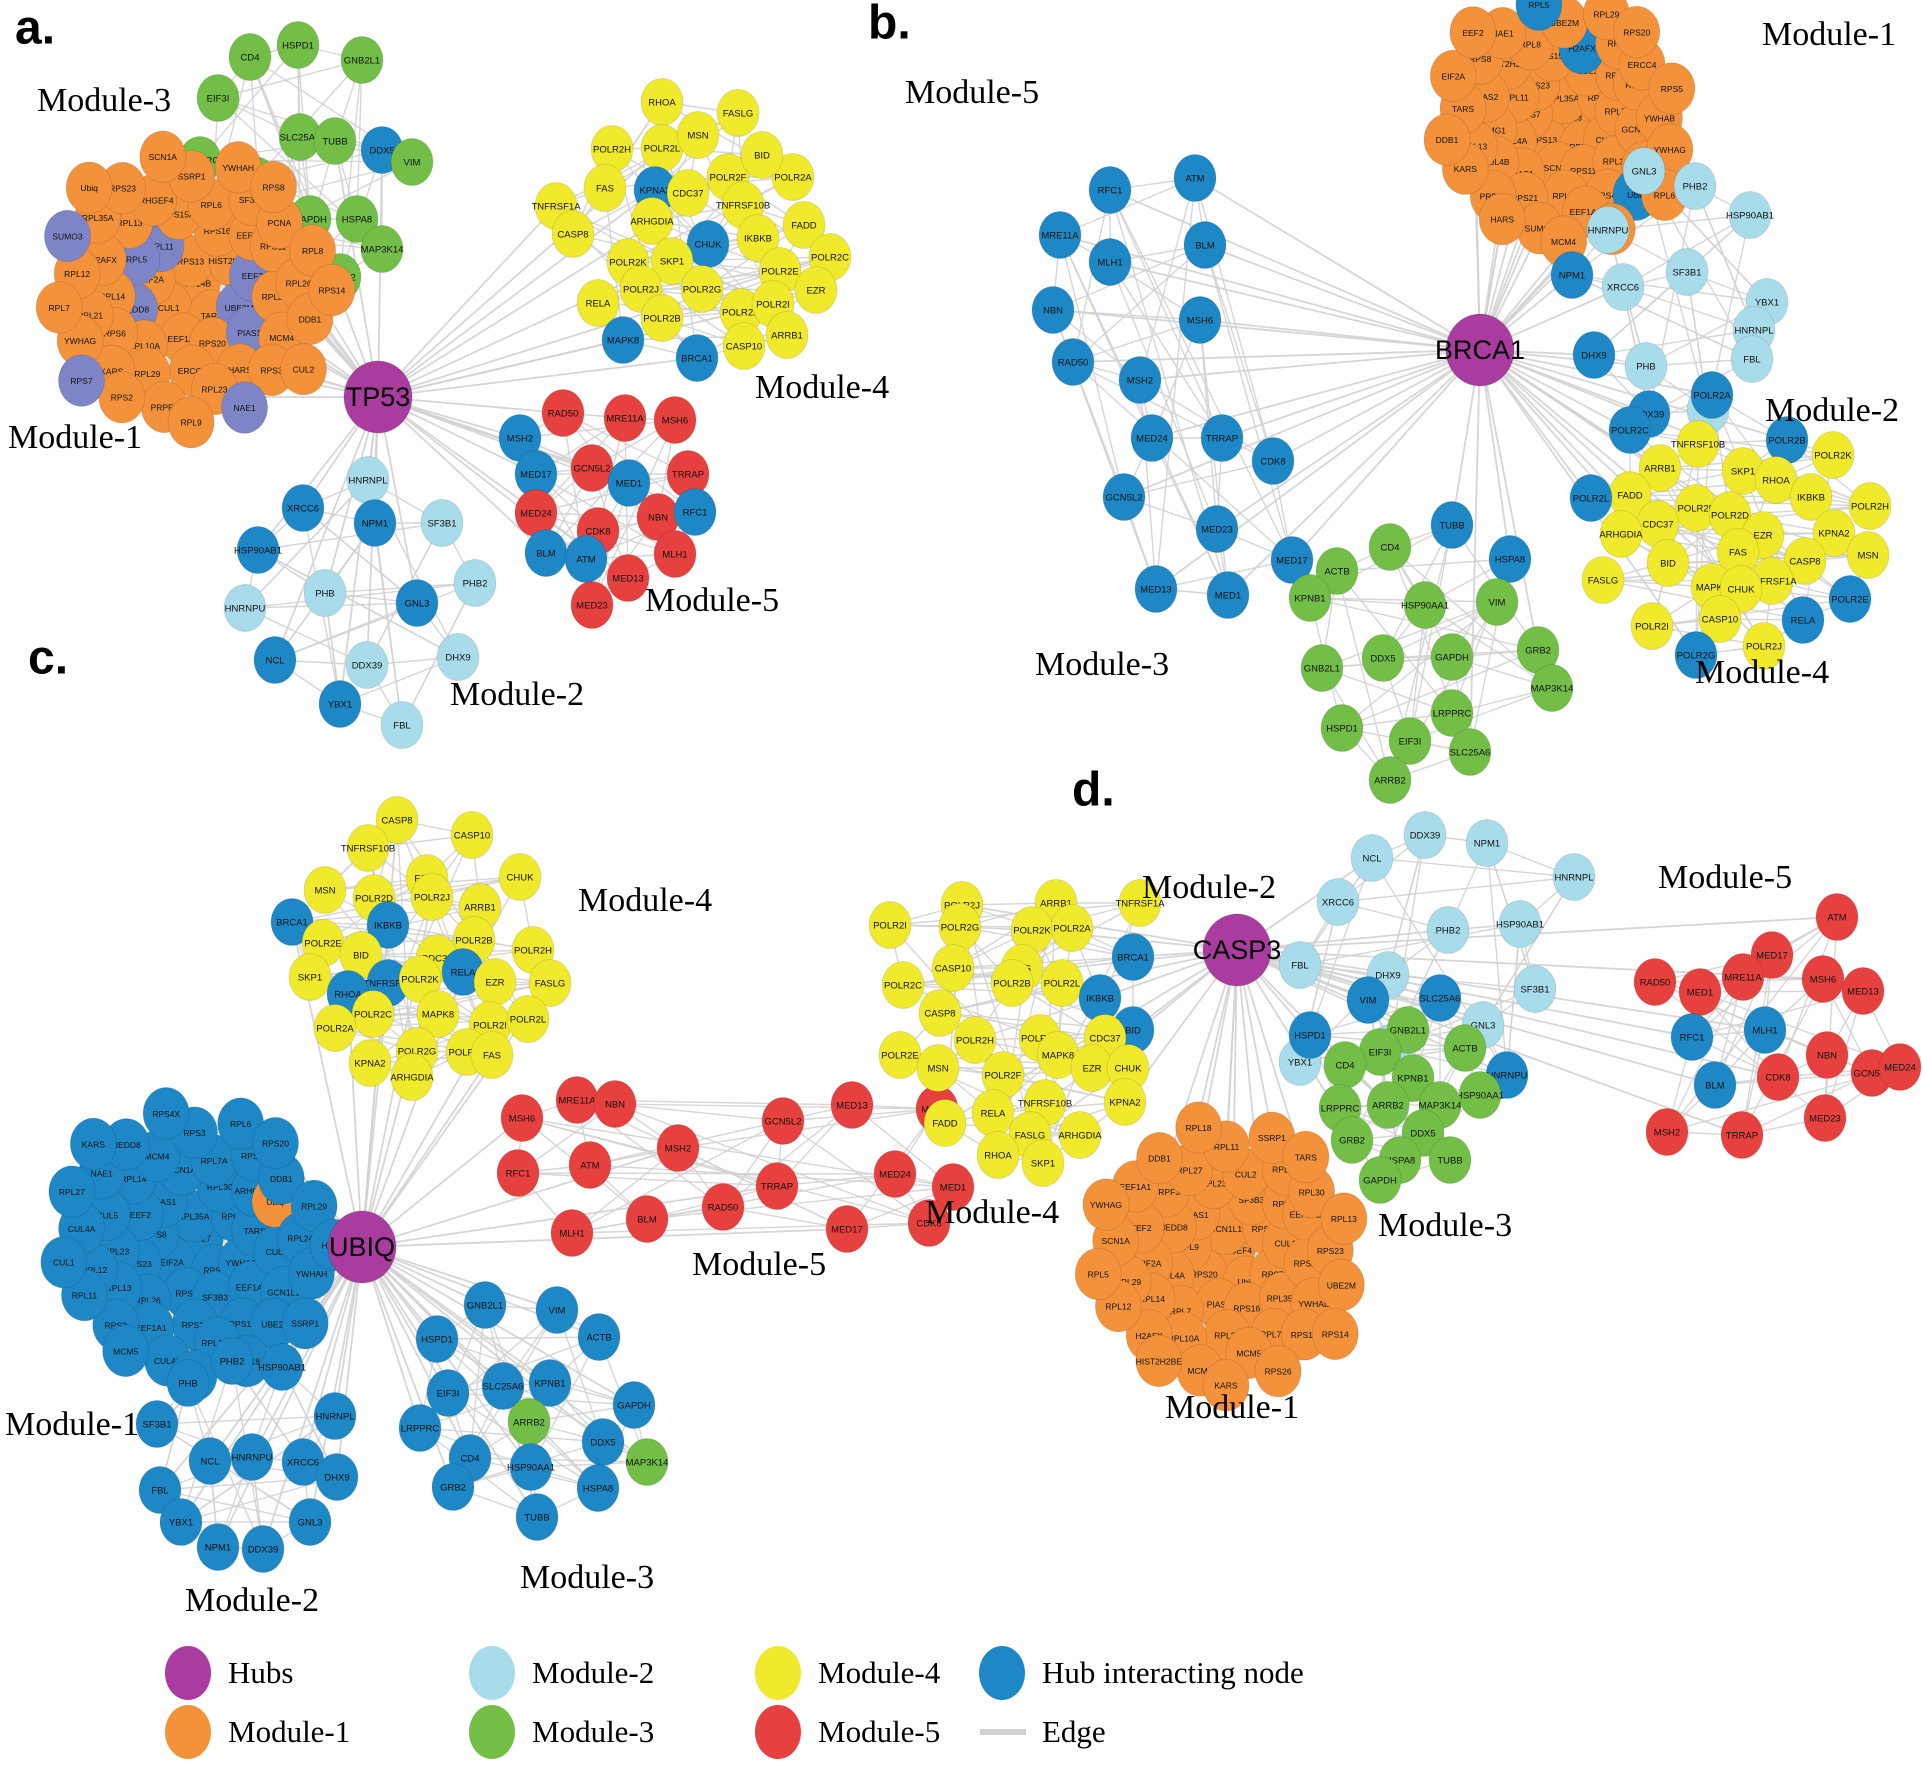  What do you see at coordinates (188, 1383) in the screenshot?
I see `node-circle-PHB` at bounding box center [188, 1383].